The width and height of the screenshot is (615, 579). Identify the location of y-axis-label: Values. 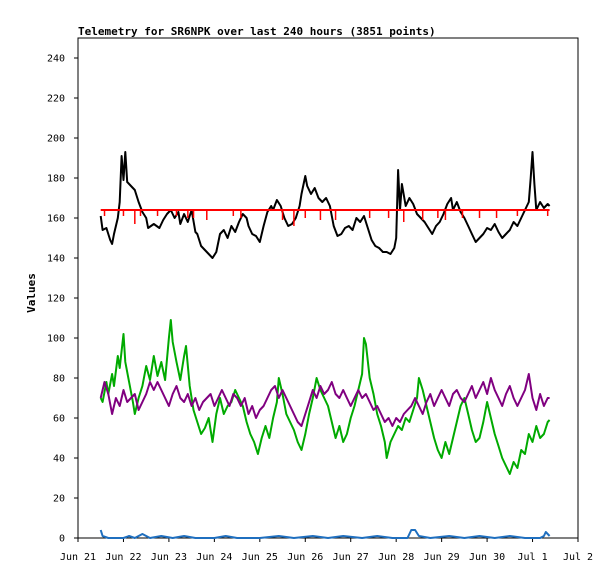
(31, 293).